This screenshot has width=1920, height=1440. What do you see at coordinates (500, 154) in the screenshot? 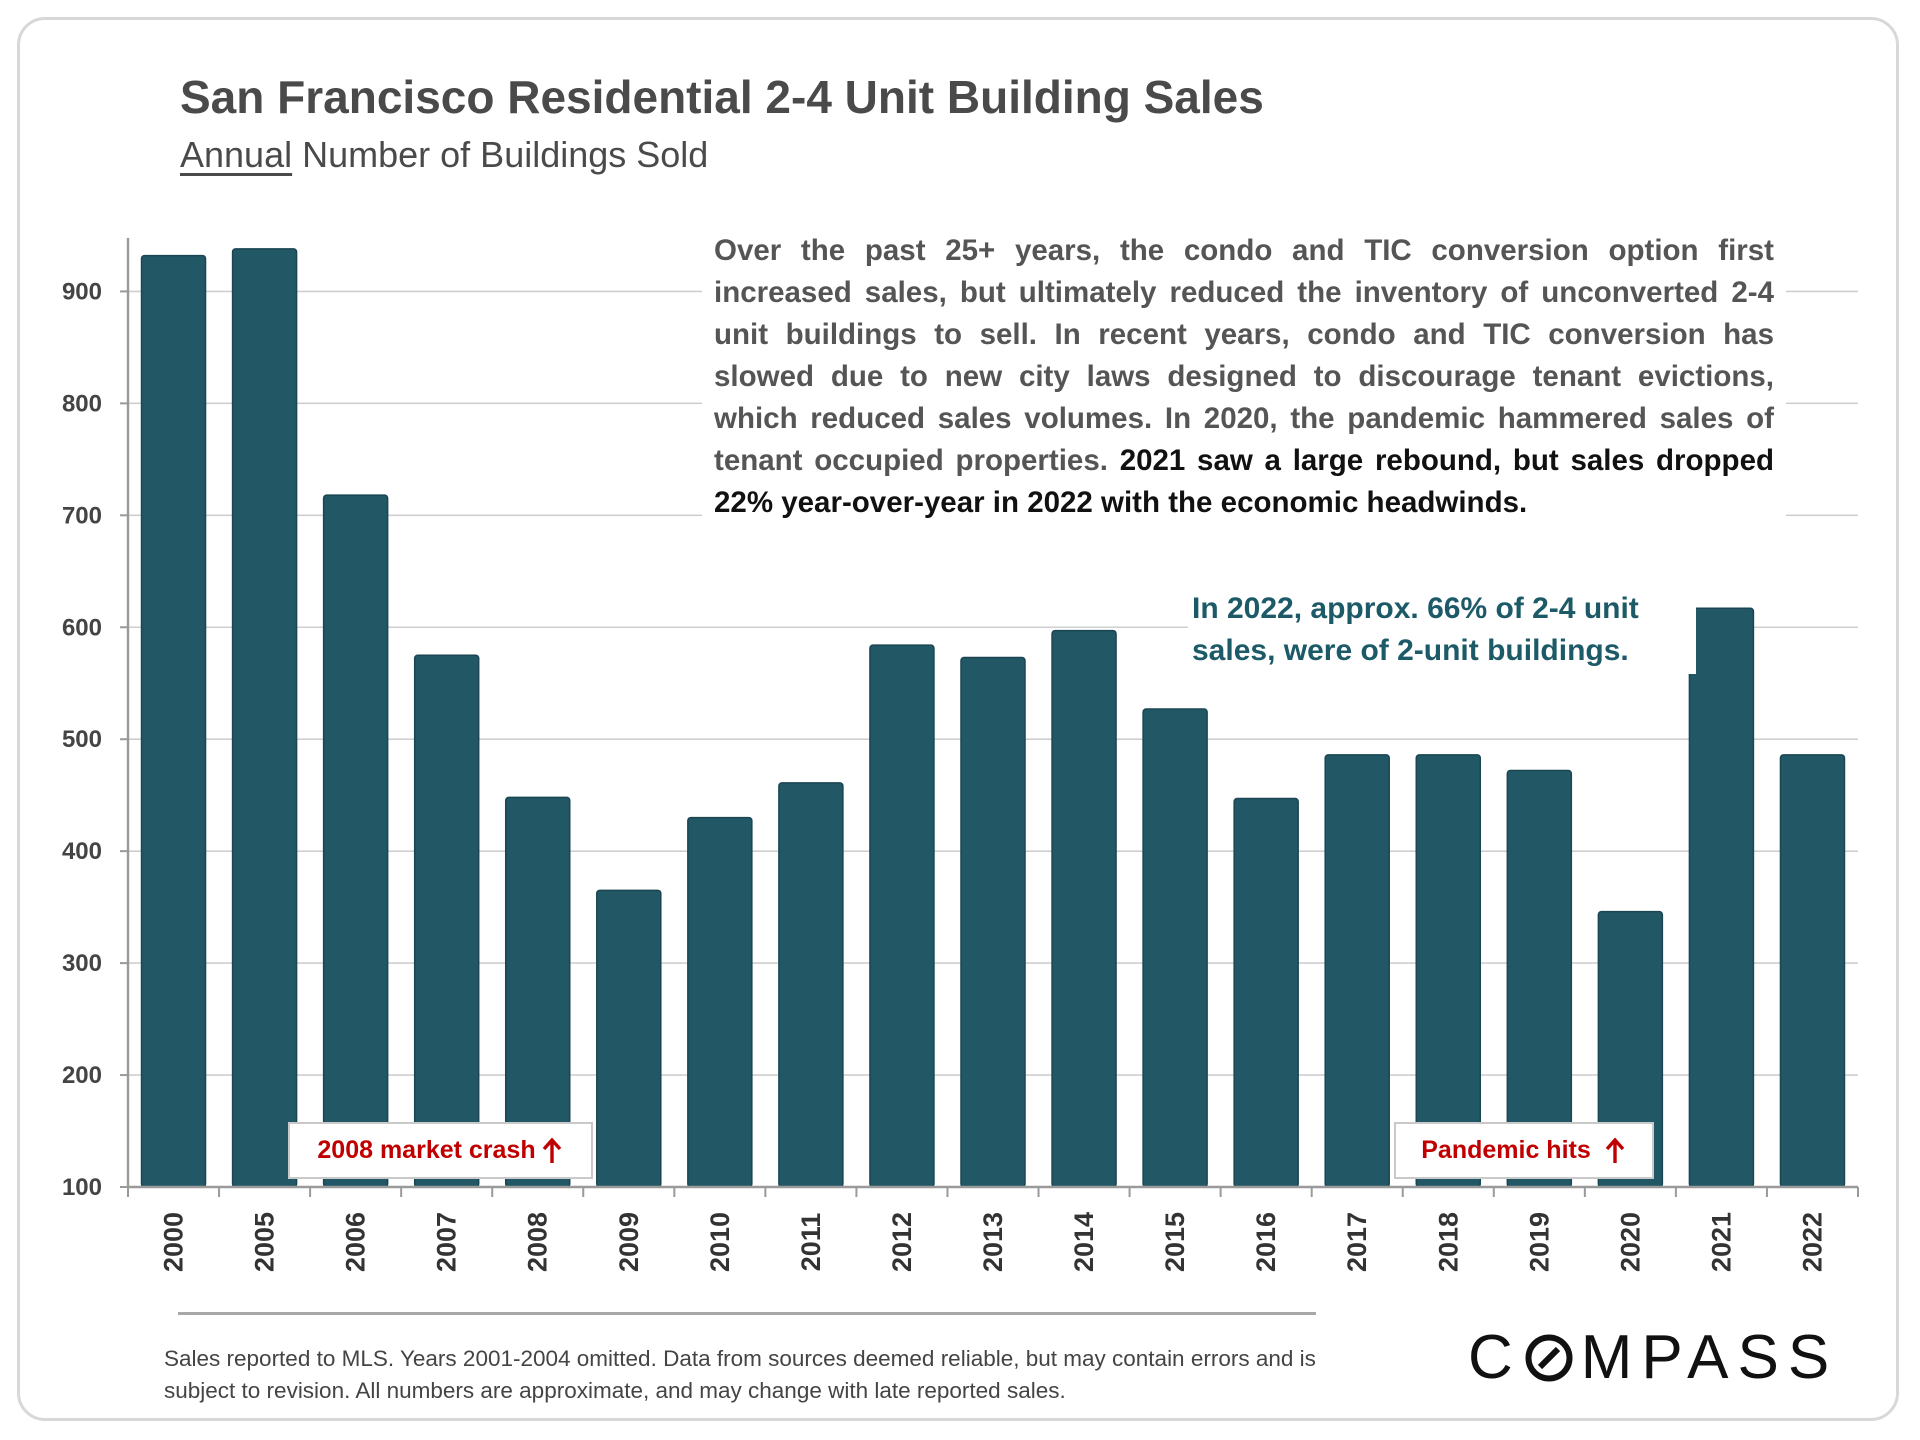
I see `subtitle-rest: Number of Buildings Sold` at bounding box center [500, 154].